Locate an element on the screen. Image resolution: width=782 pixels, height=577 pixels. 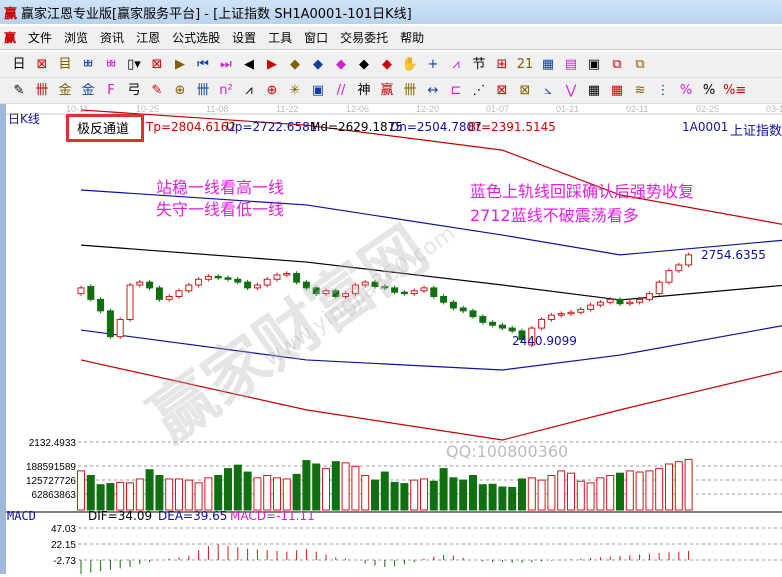
app-logo: 赢 is located at coordinates (11, 14).